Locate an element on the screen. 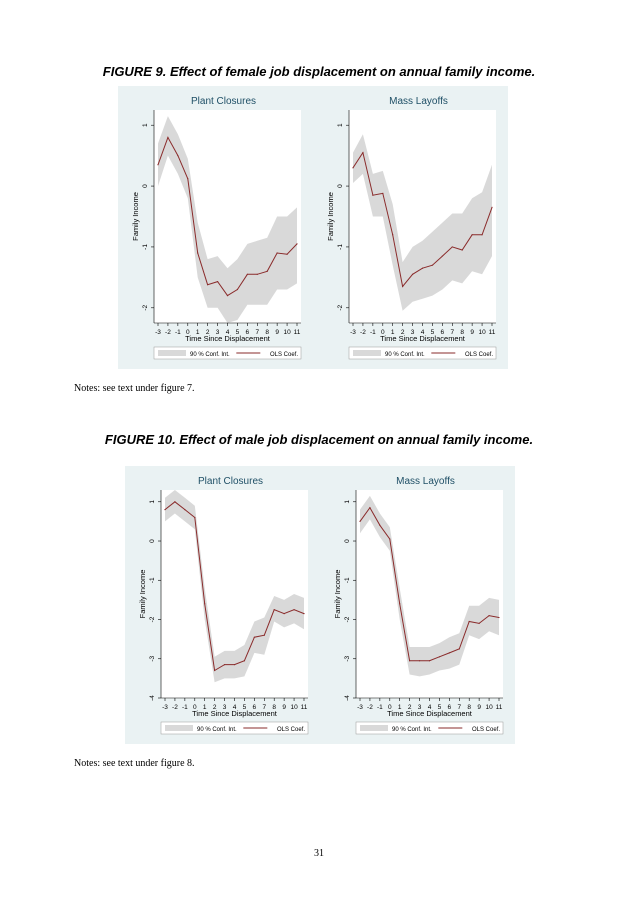 Image resolution: width=638 pixels, height=903 pixels. x-tick-label: -1 is located at coordinates (178, 332).